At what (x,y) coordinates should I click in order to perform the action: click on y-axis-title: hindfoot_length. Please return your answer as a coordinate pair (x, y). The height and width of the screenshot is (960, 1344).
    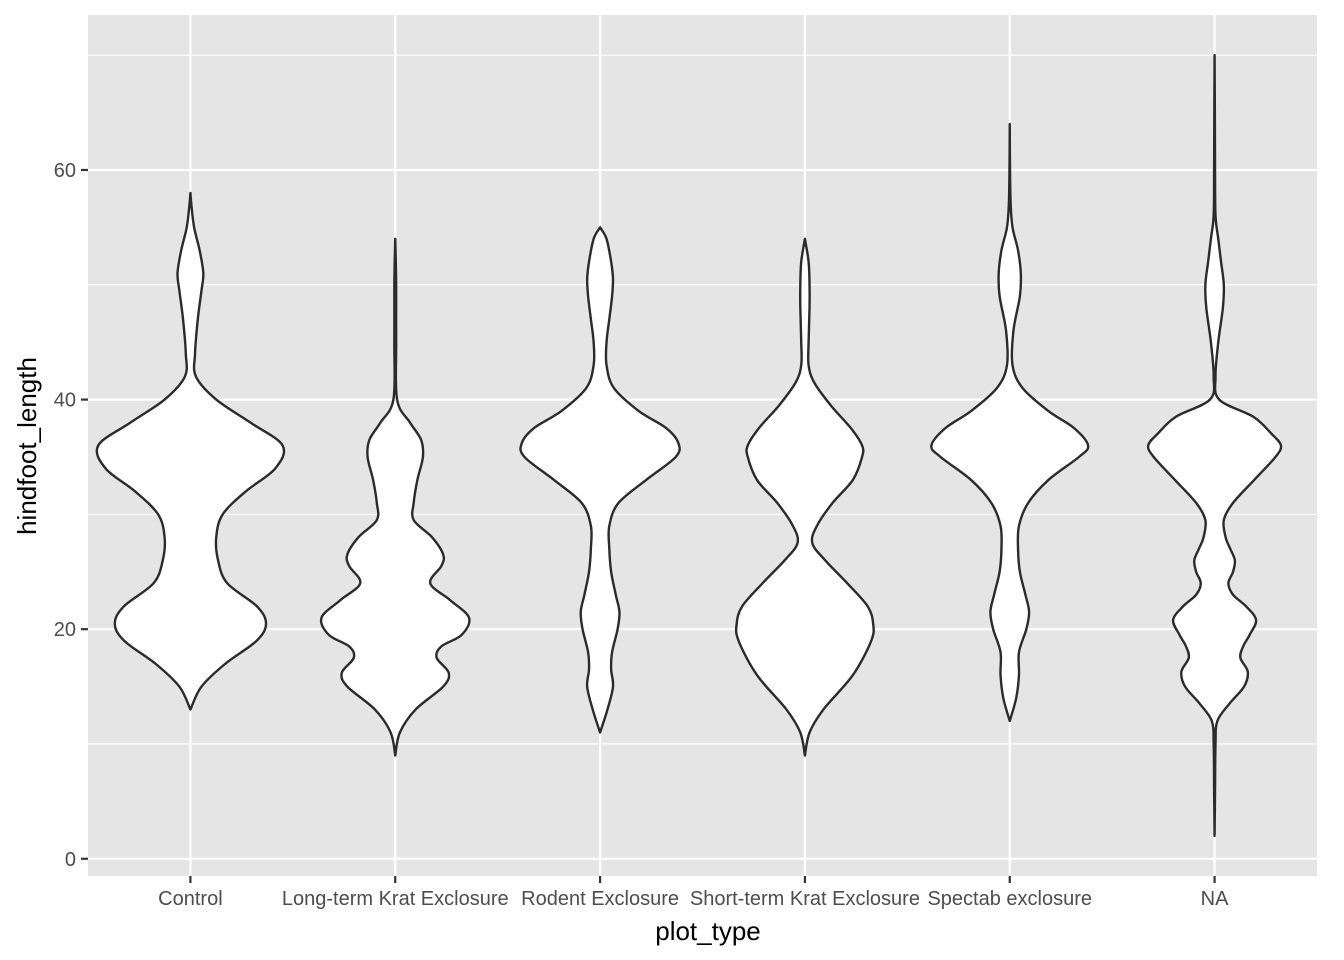
    Looking at the image, I should click on (27, 446).